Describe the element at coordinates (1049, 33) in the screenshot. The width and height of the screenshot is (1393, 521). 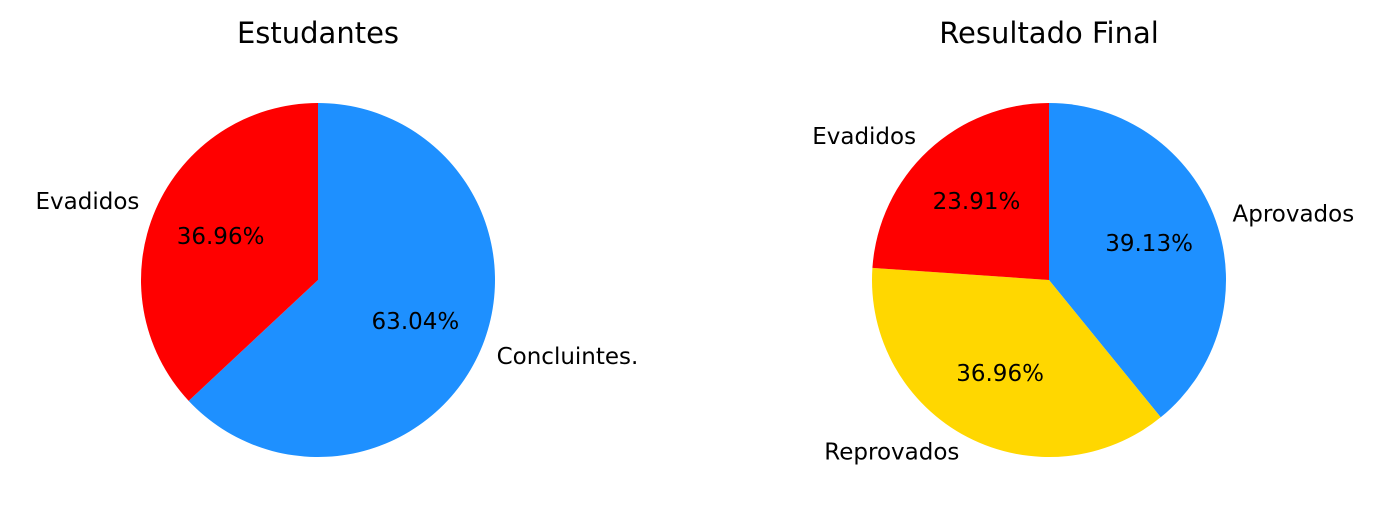
I see `chart-title: Resultado Final` at that location.